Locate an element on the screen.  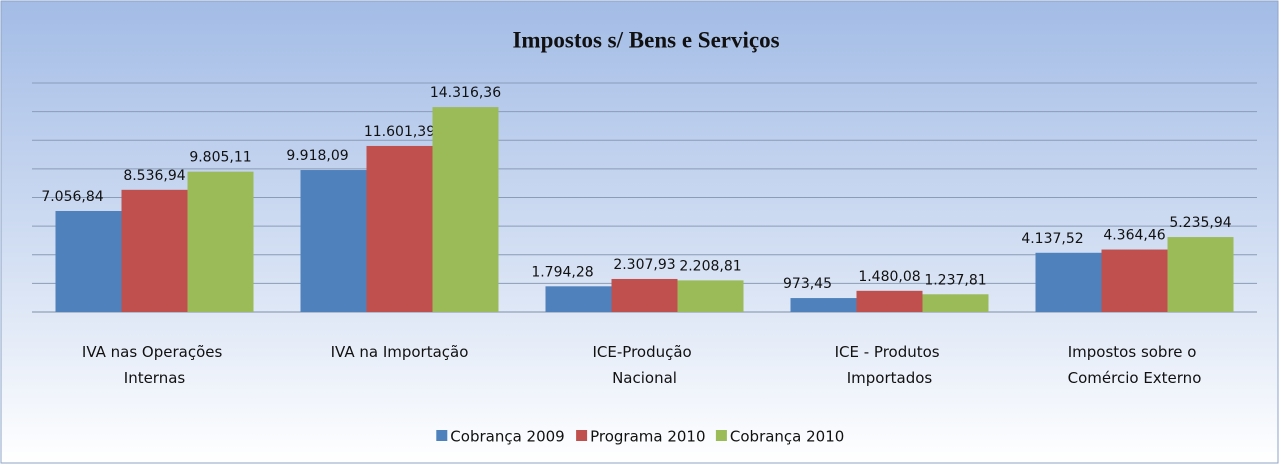
legend-label: Programa 2010 is located at coordinates (647, 437).